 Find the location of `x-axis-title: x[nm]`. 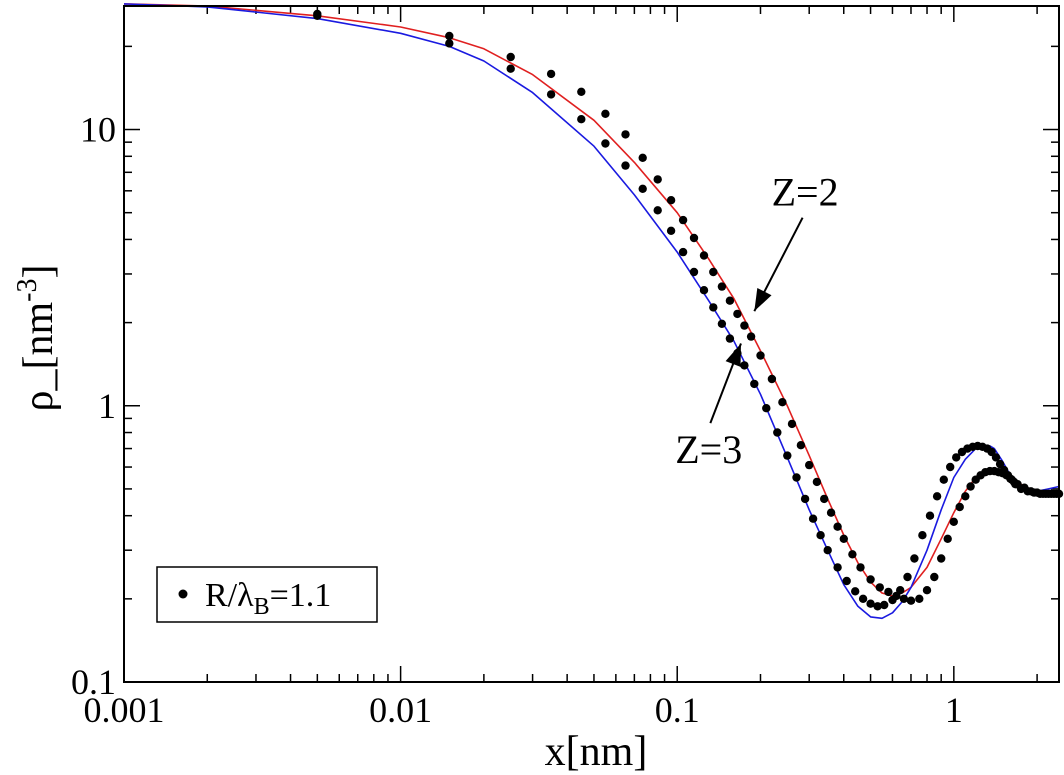

x-axis-title: x[nm] is located at coordinates (596, 752).